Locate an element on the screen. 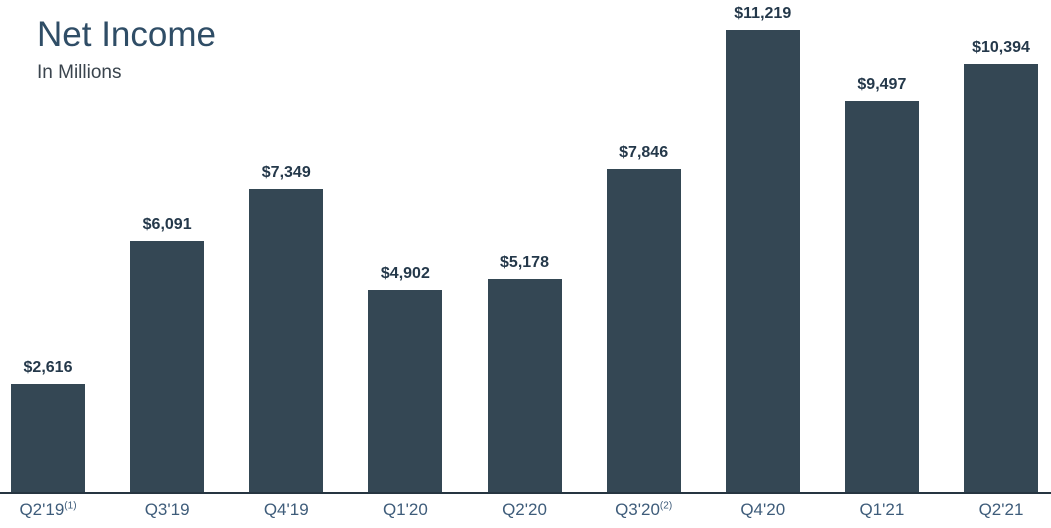 This screenshot has width=1051, height=528. bar-value-label: $6,091 is located at coordinates (167, 224).